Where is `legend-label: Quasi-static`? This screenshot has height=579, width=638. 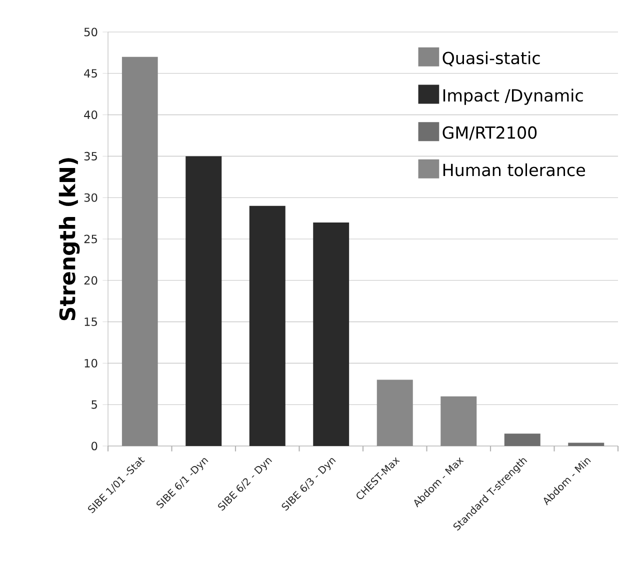 legend-label: Quasi-static is located at coordinates (491, 58).